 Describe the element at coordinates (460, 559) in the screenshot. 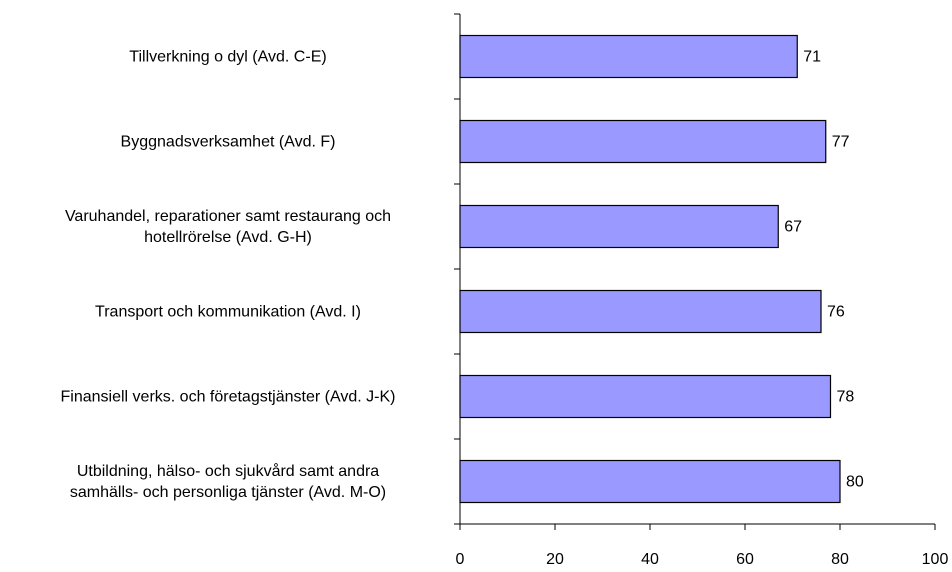

I see `x-tick-label: 0` at that location.